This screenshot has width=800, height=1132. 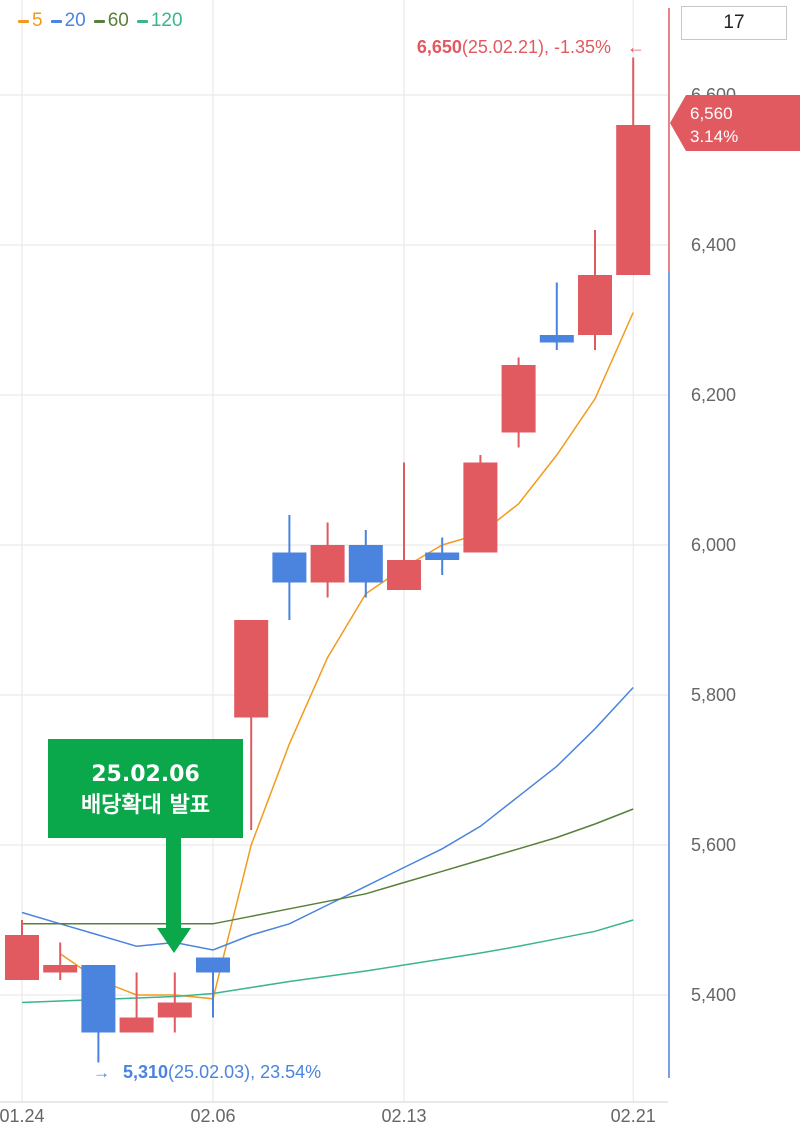 What do you see at coordinates (403, 1116) in the screenshot?
I see `x-tick-label: 02.13` at bounding box center [403, 1116].